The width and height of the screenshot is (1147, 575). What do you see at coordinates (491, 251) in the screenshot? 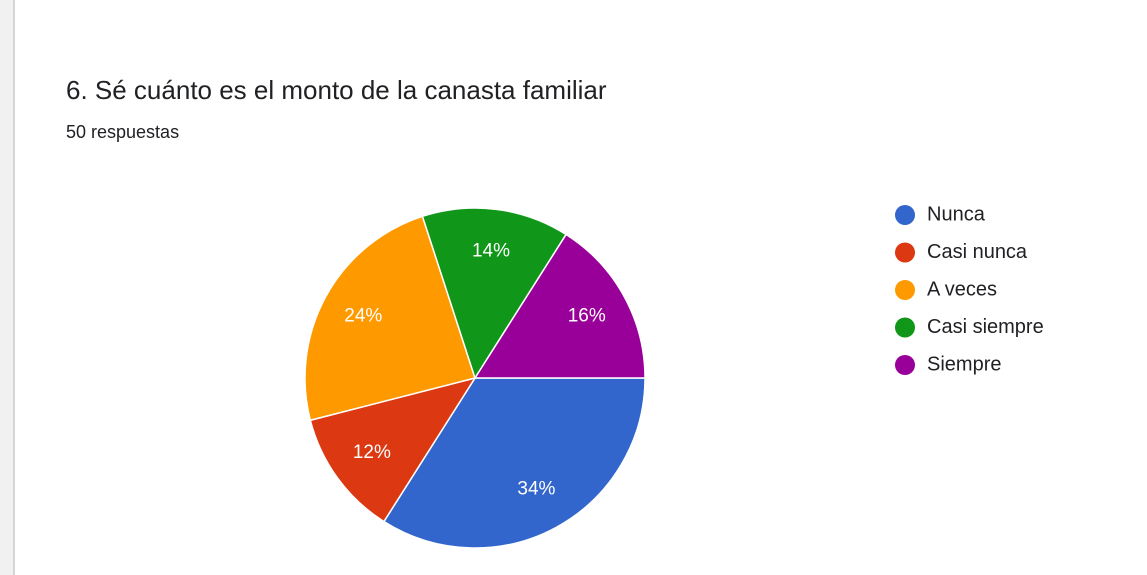
I see `slice-label: 14%` at bounding box center [491, 251].